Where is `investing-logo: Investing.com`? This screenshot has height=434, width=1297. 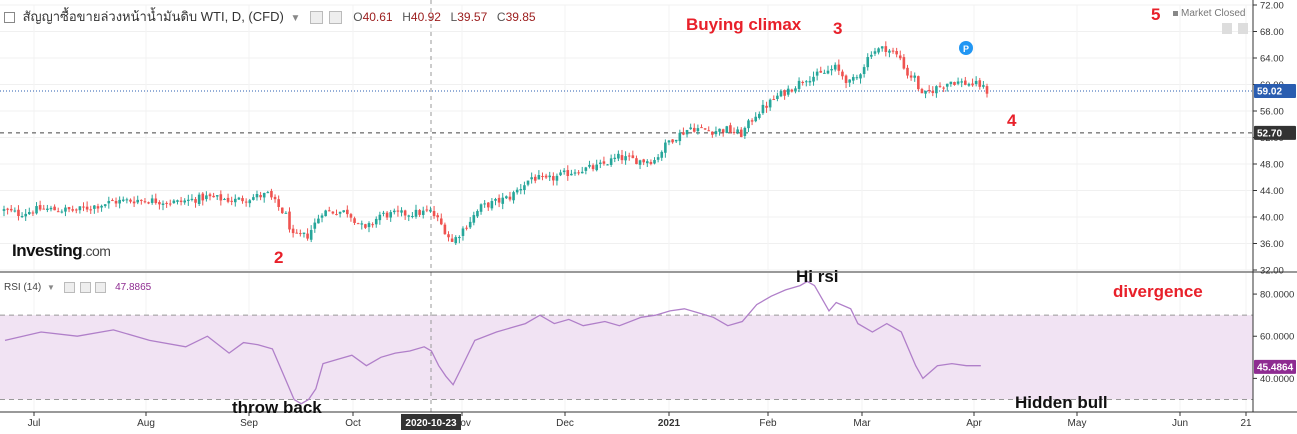
investing-logo: Investing.com is located at coordinates (61, 251).